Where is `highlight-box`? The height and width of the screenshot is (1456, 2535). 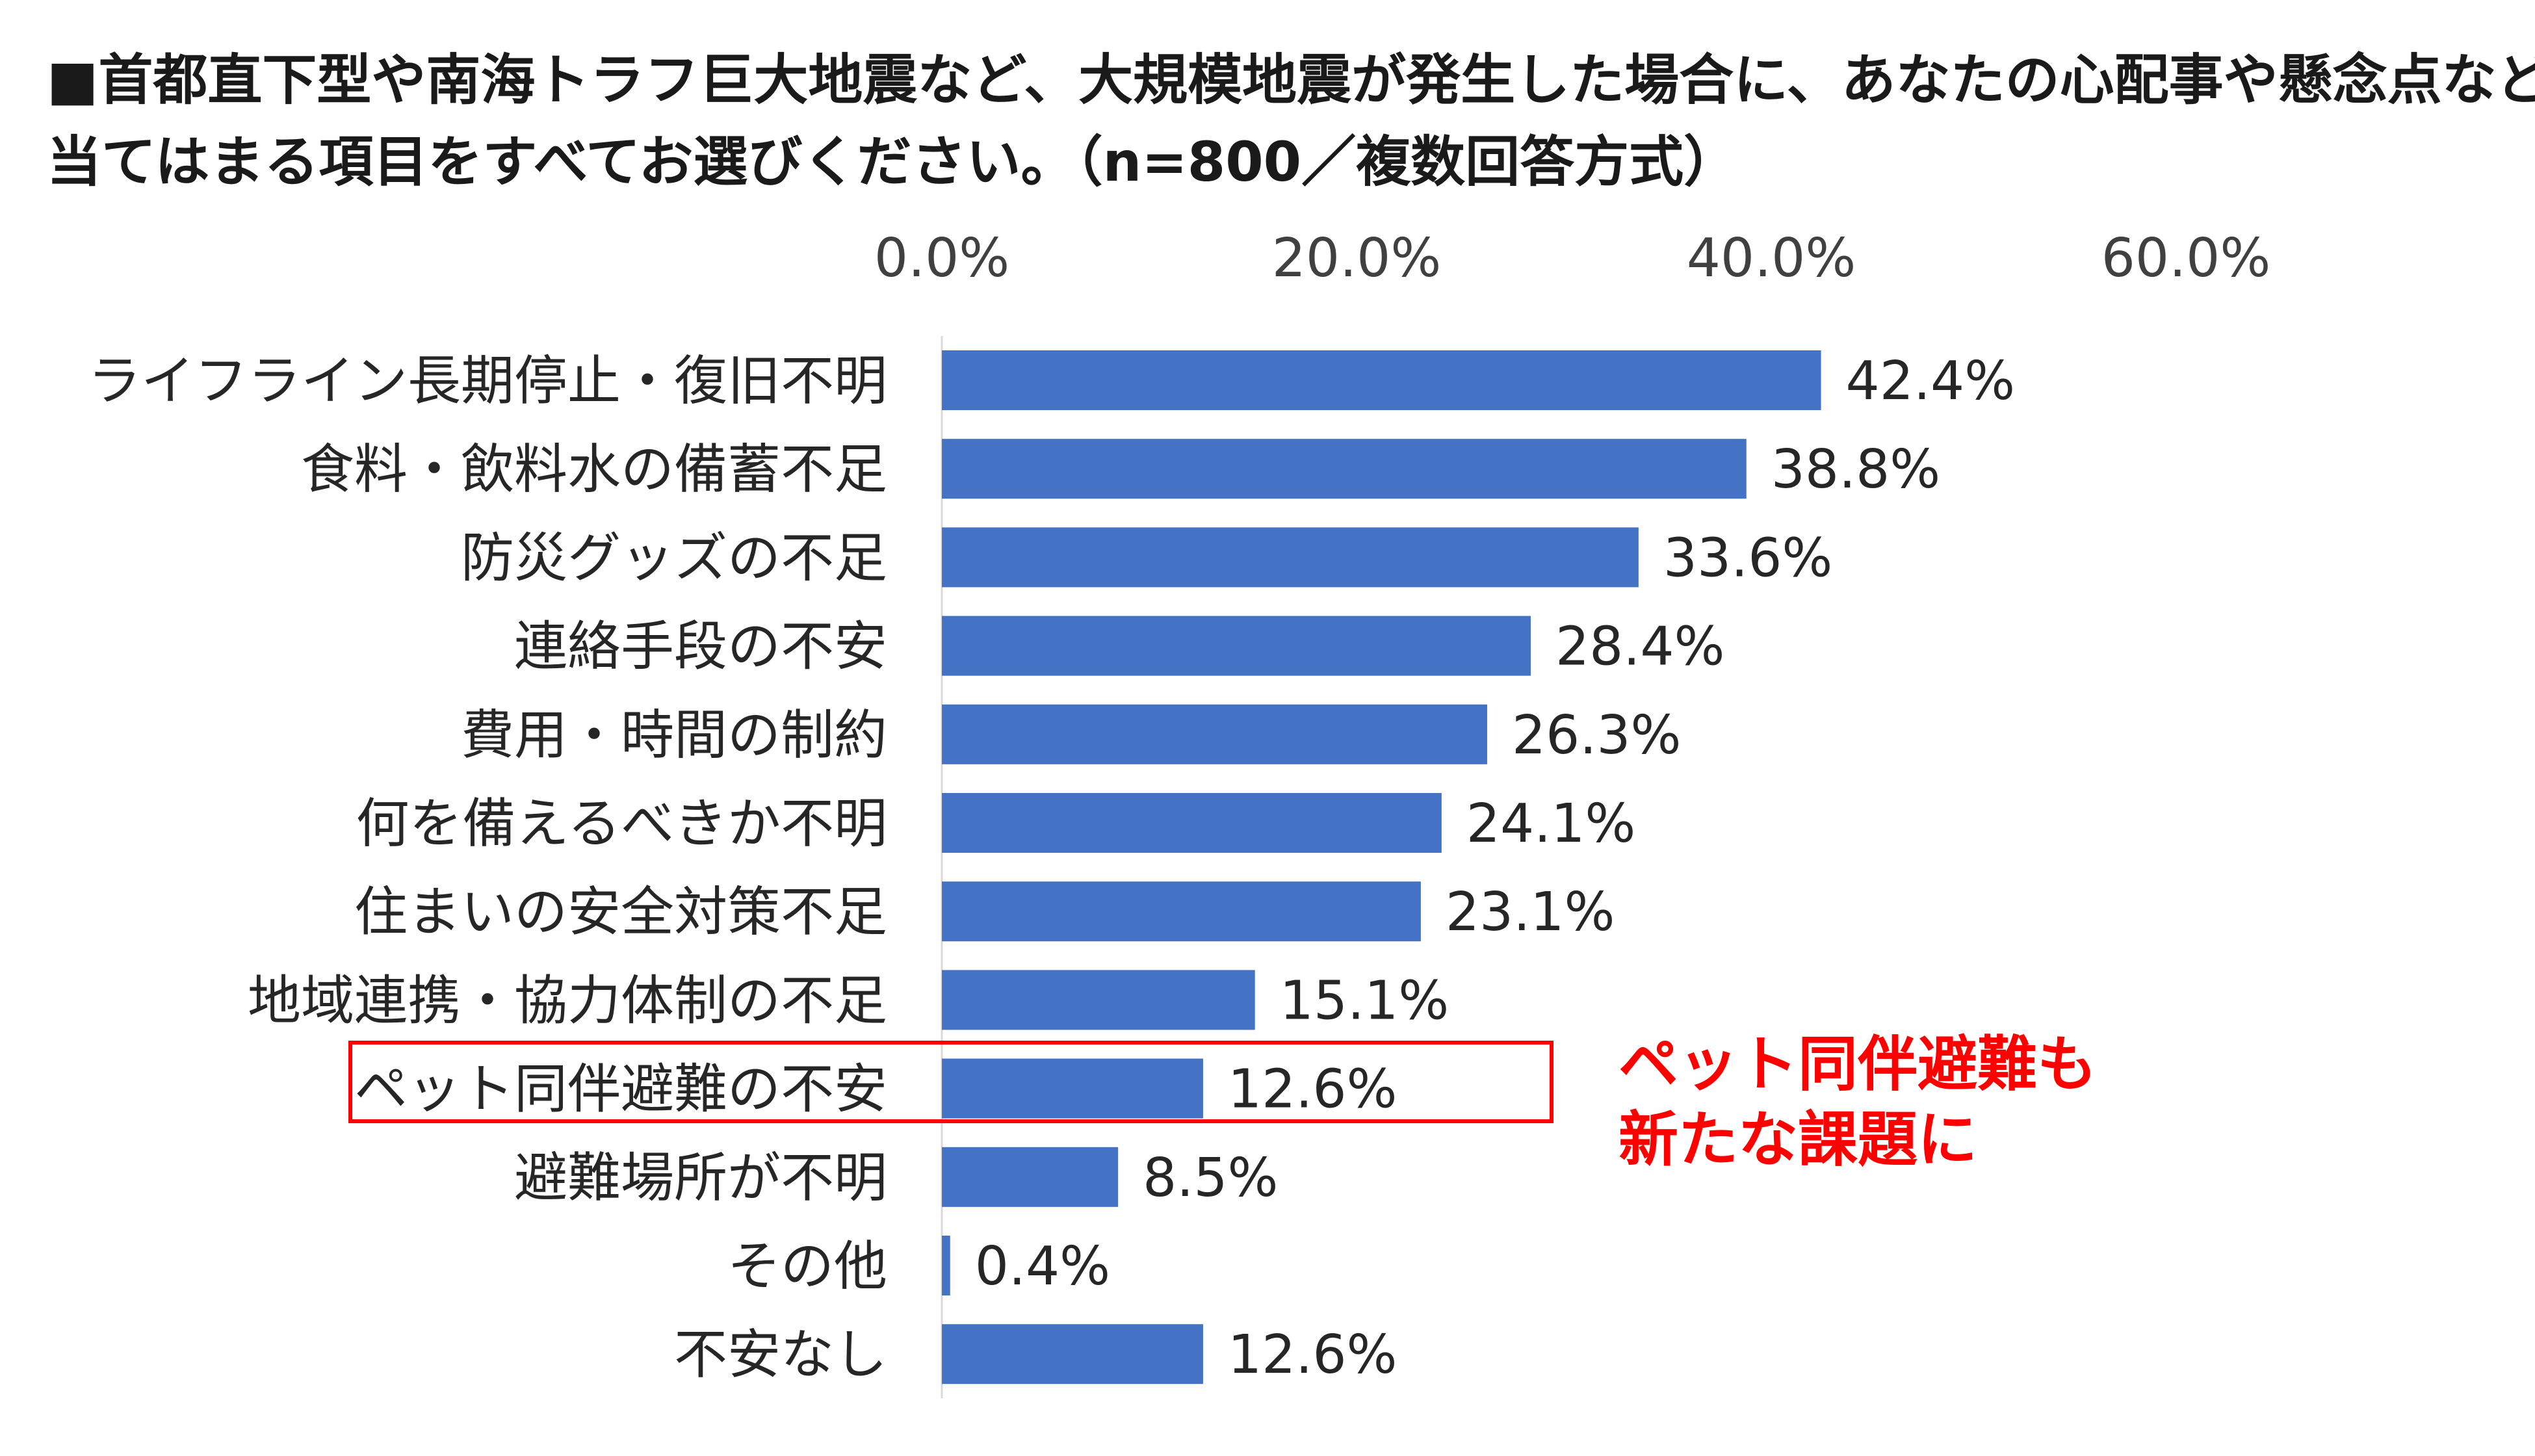 highlight-box is located at coordinates (951, 1082).